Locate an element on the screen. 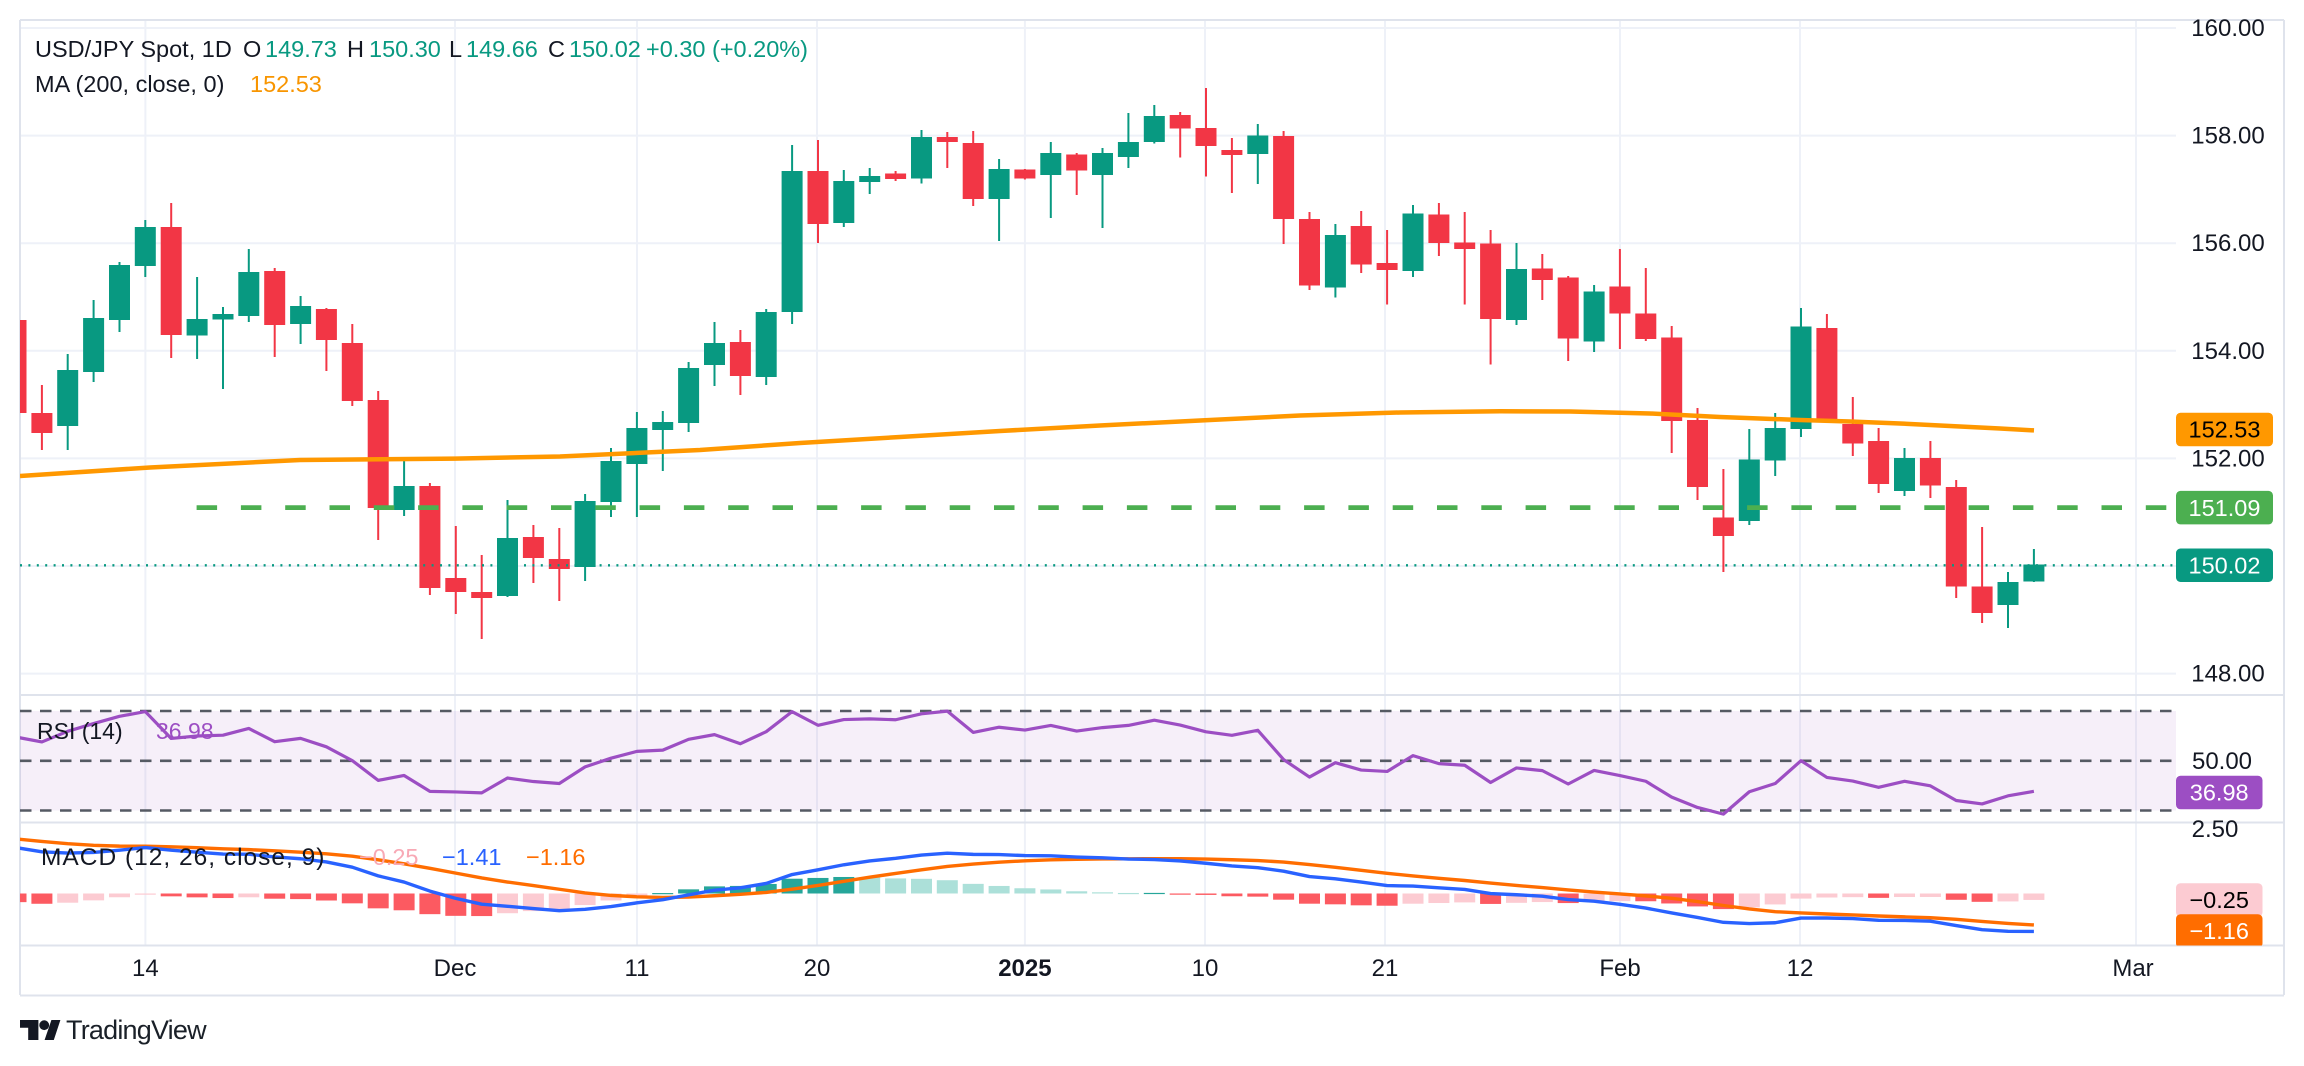  svg-text: 20 is located at coordinates (817, 968).